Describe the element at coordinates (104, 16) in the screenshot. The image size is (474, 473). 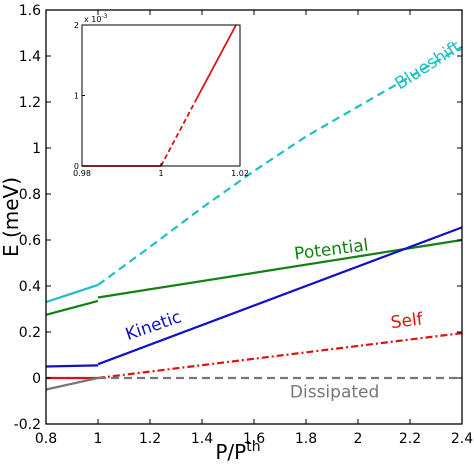
I see `inset-y-scale-exponent: -3` at that location.